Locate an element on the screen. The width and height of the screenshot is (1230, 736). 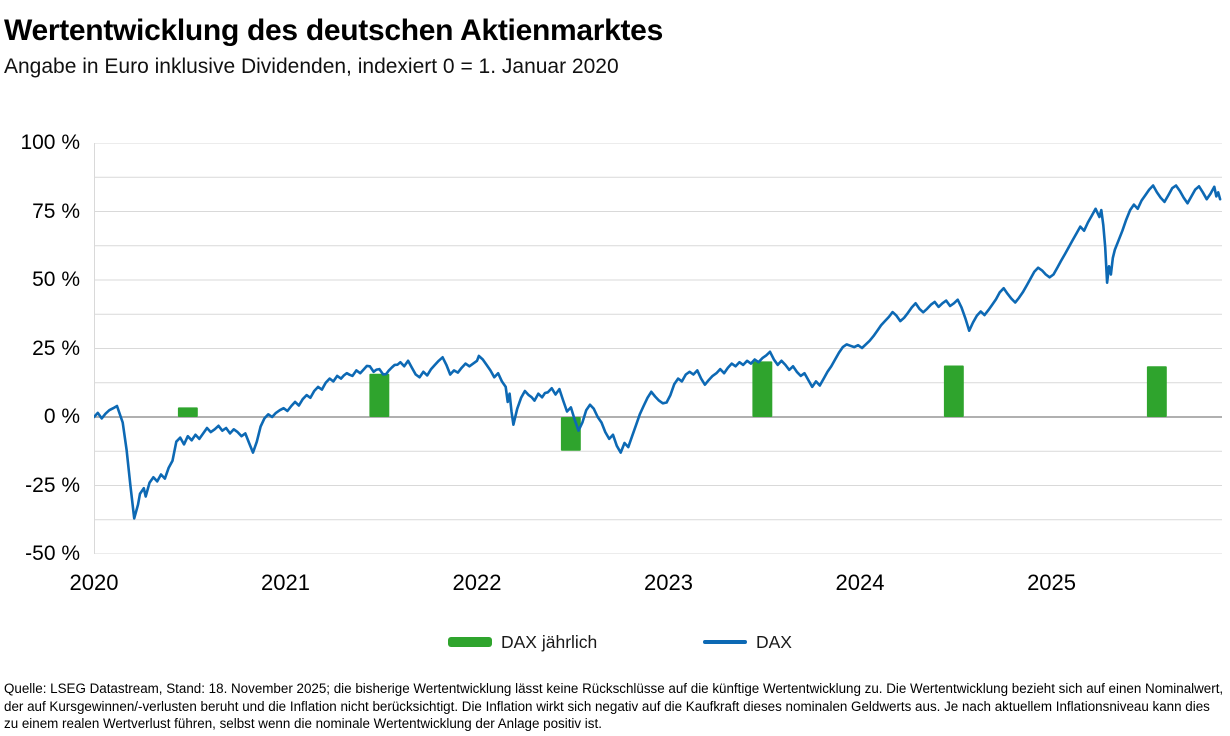
x-tick-label: 2021 is located at coordinates (285, 582).